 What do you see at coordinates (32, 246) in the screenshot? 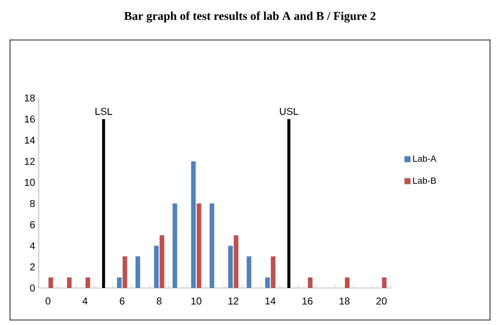
I see `y-tick-label: 4` at bounding box center [32, 246].